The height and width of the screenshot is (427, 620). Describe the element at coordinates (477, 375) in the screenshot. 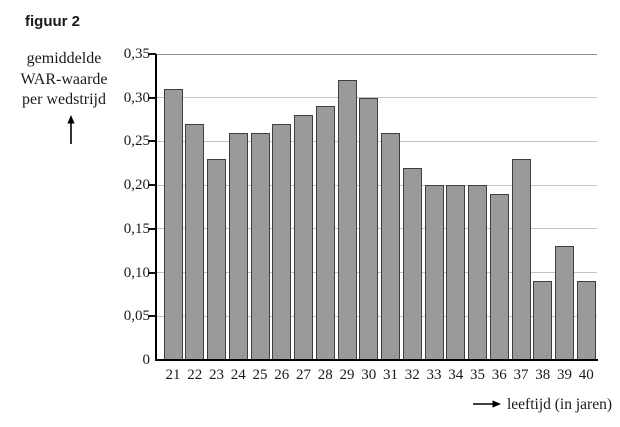

I see `x-tick-label: 35` at that location.